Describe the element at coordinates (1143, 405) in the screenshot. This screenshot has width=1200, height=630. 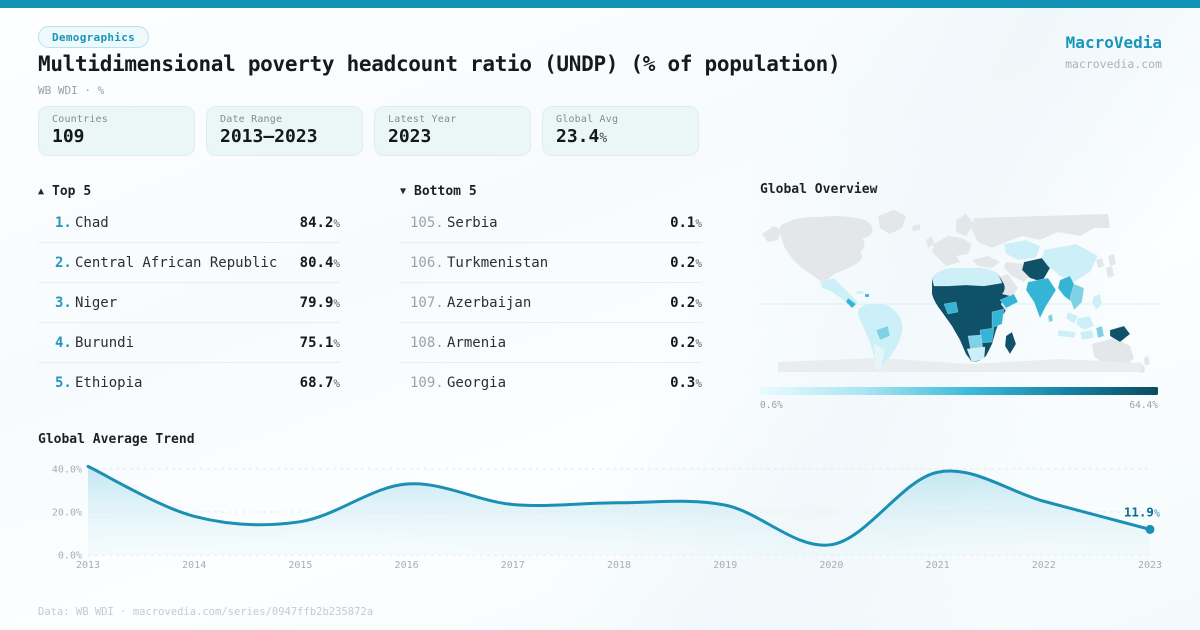
I see `map-scale-max-label: 64.4%` at that location.